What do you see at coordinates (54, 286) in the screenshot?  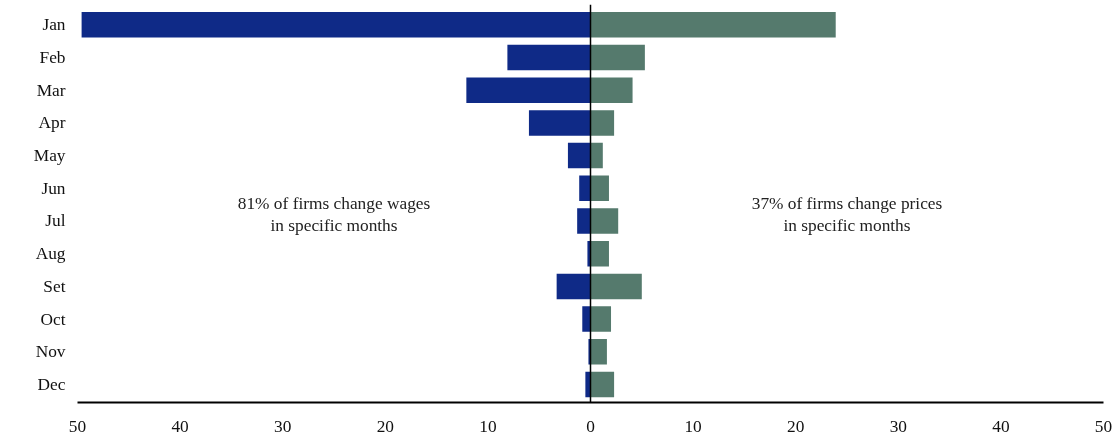 I see `y-tick-label: Set` at bounding box center [54, 286].